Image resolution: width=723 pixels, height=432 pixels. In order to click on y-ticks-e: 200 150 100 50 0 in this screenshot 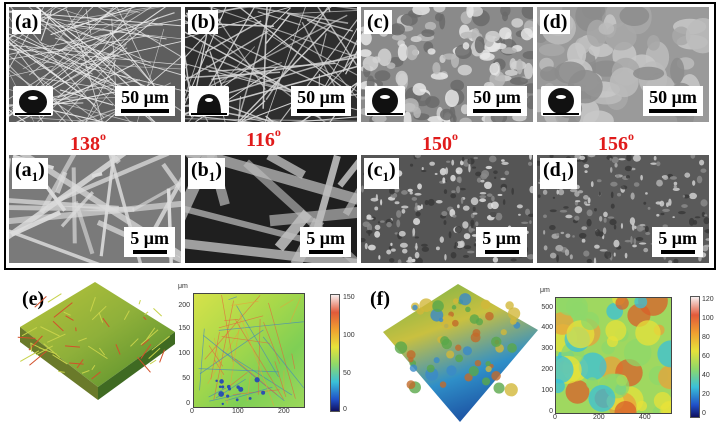, I will do `click(184, 354)`.